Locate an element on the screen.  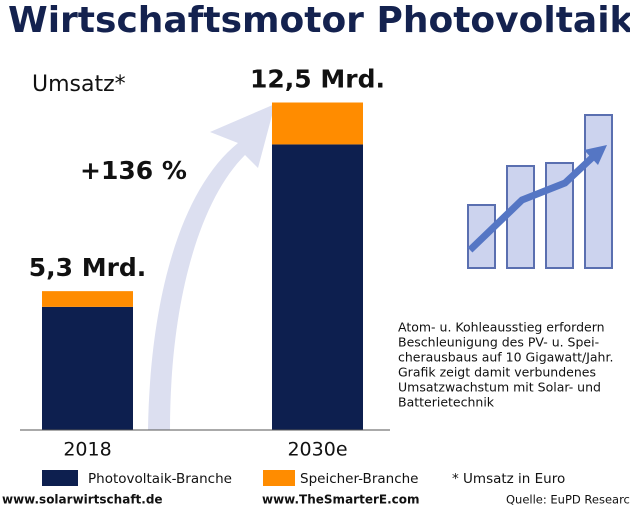
x-tick-label: 2018 is located at coordinates (87, 450).